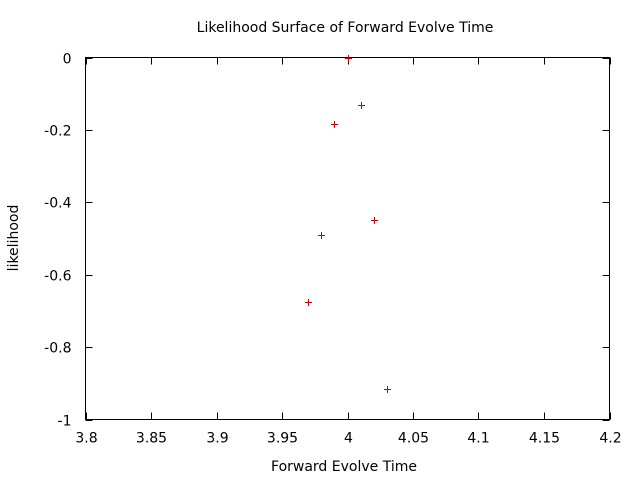 This screenshot has width=640, height=480. I want to click on x-tick-label: 4, so click(348, 439).